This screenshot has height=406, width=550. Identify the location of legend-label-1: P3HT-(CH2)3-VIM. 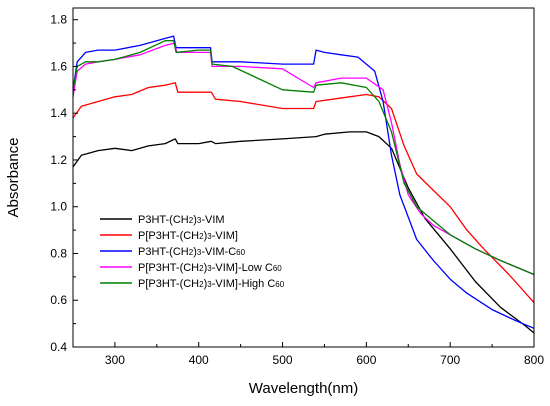
(181, 220).